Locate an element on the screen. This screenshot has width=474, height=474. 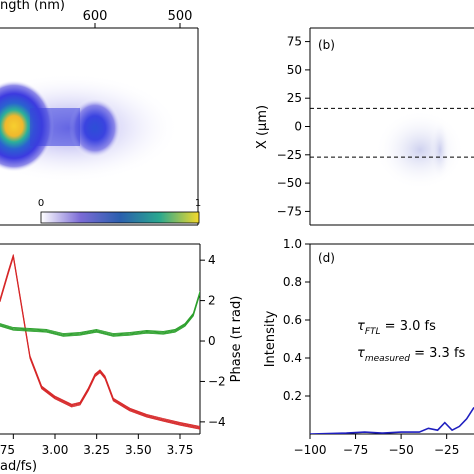
x-tick-label: 500 is located at coordinates (180, 16).